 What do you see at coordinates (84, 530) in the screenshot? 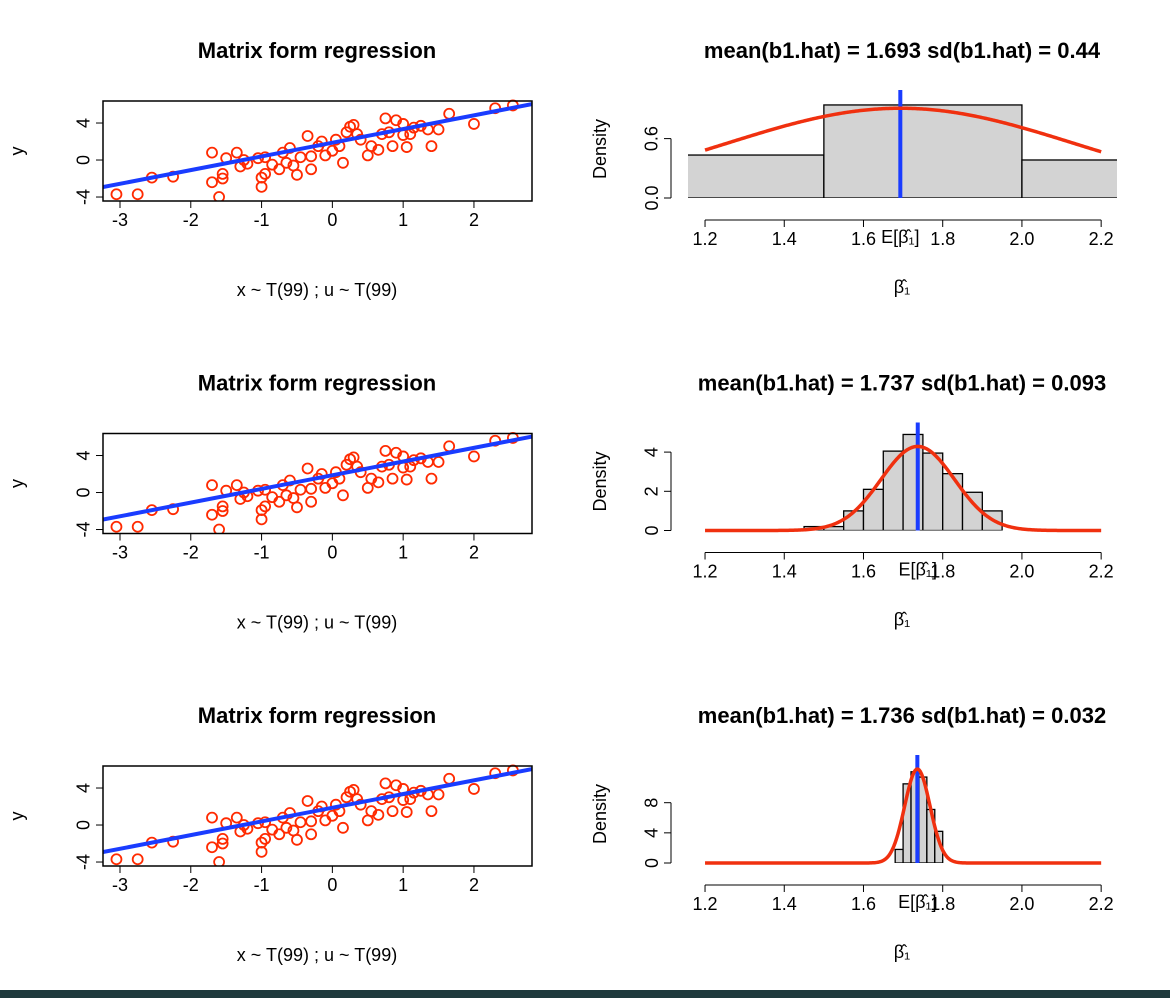
I see `y-tick-label: -4` at bounding box center [84, 530].